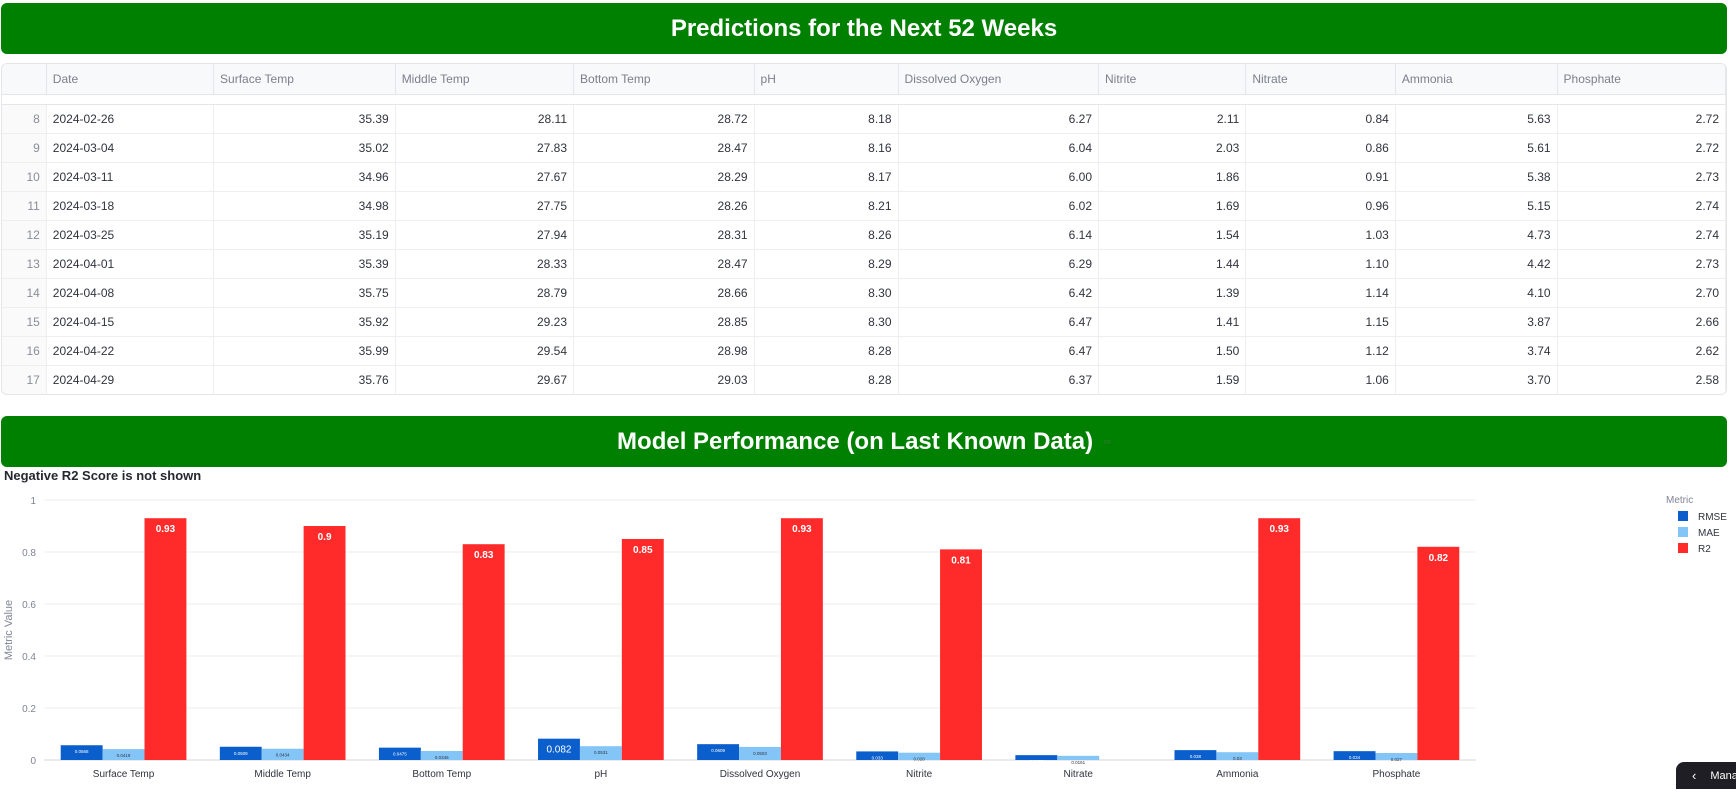  Describe the element at coordinates (1476, 322) in the screenshot. I see `table-cell: 3.87` at that location.